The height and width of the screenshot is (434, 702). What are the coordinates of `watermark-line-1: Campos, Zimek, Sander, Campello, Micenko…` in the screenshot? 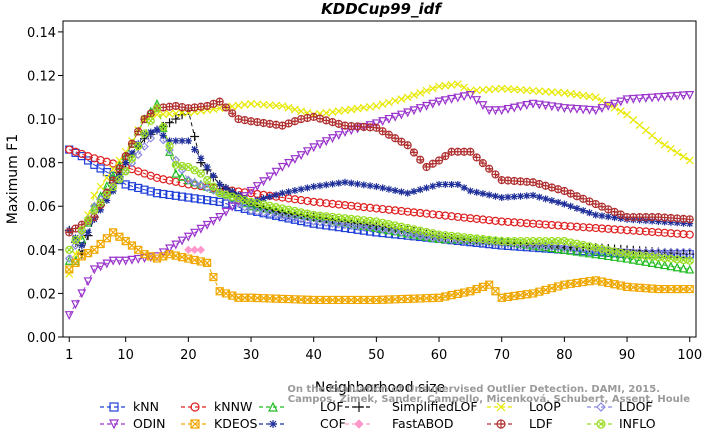 It's located at (489, 399).